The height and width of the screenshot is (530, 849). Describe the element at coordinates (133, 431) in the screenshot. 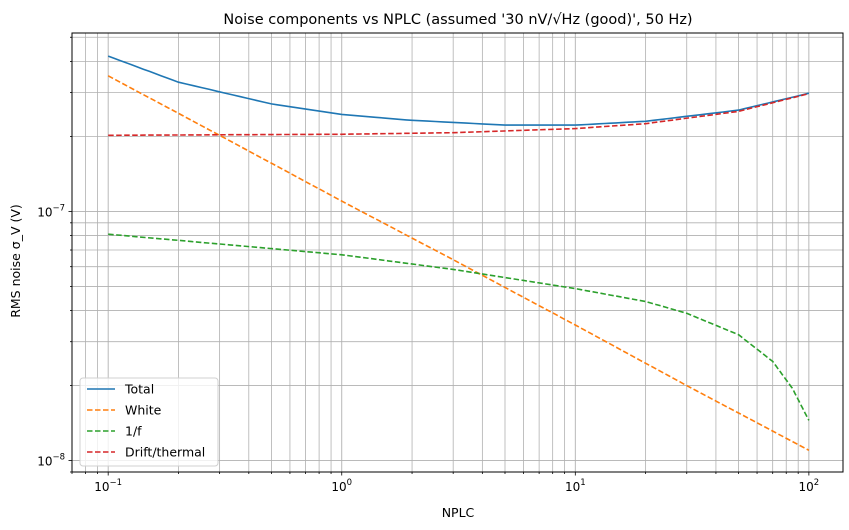

I see `legend-label: 1/f` at that location.